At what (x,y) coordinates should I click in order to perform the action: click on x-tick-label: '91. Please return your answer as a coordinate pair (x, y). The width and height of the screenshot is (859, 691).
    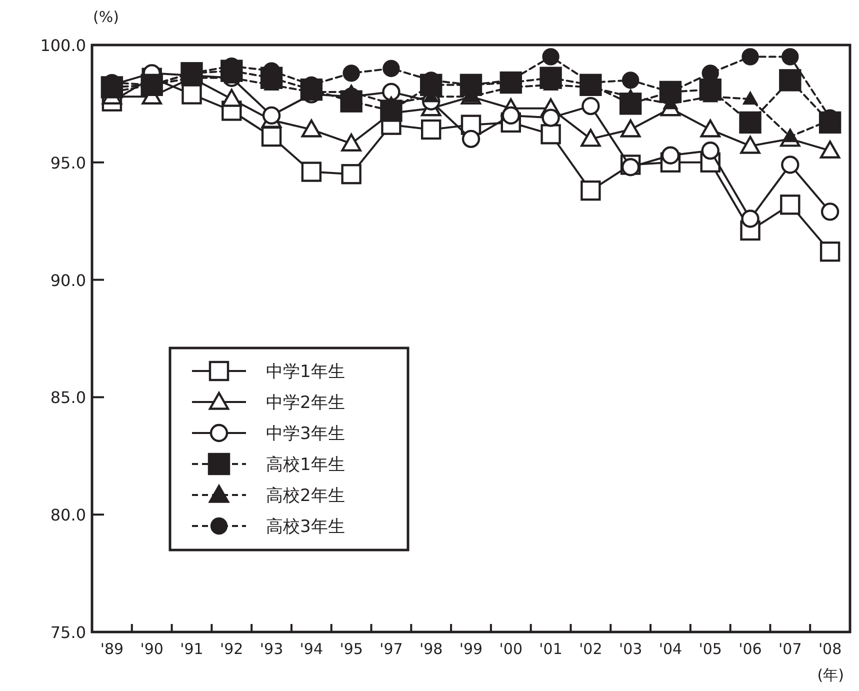
    Looking at the image, I should click on (192, 649).